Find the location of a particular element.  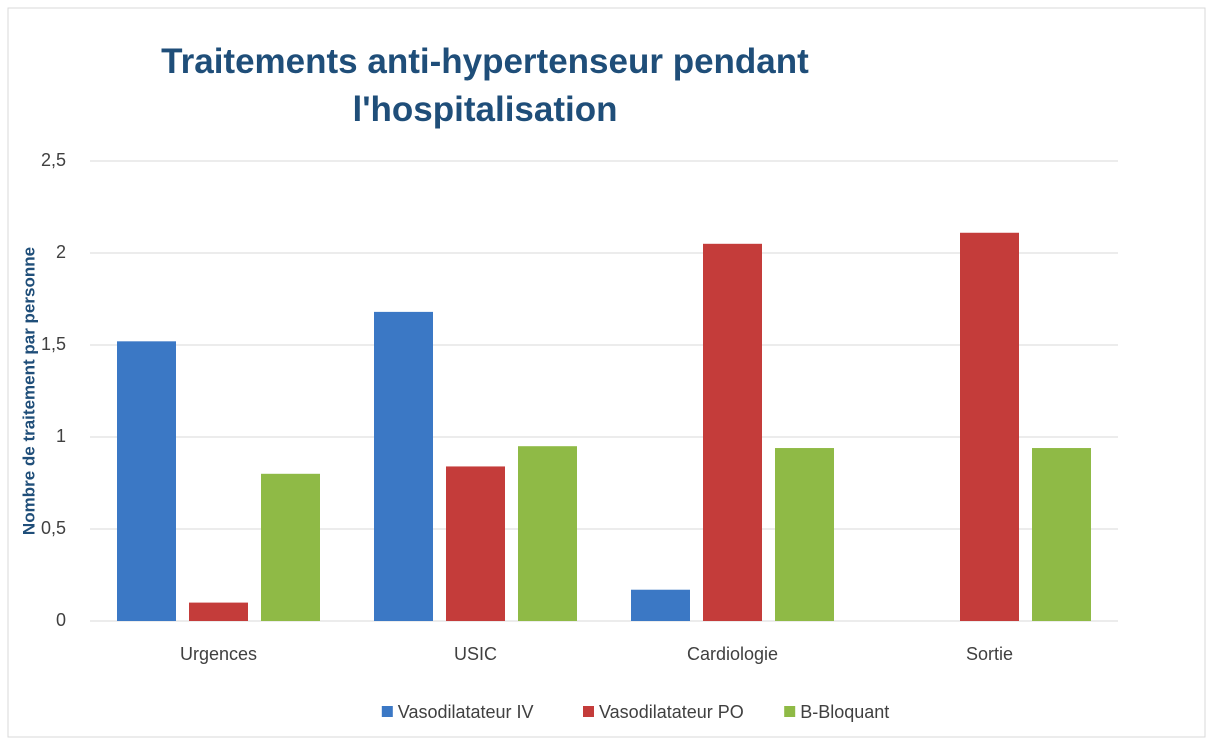

x-tick-label: Sortie is located at coordinates (989, 654).